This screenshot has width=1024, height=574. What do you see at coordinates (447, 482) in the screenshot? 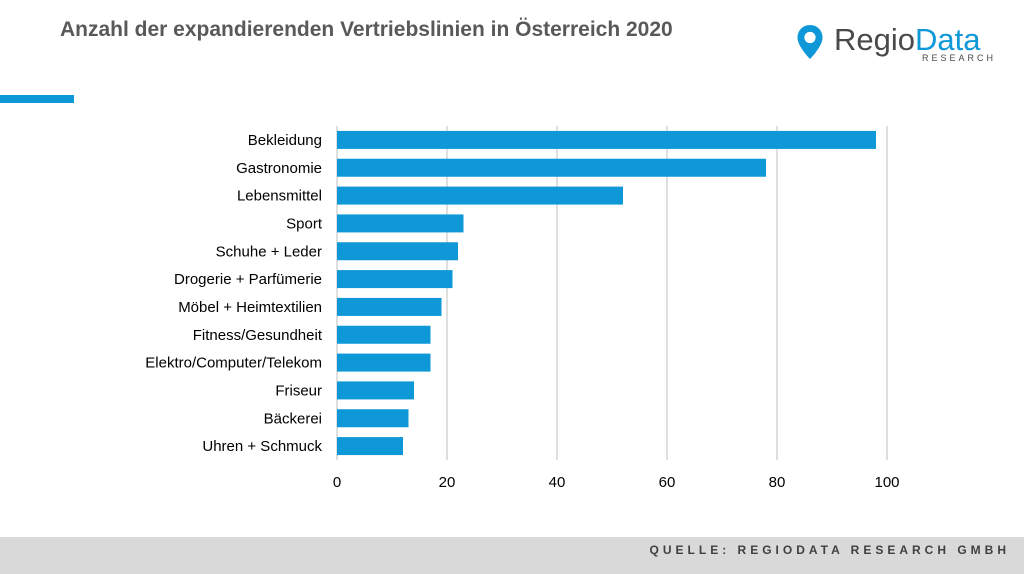
I see `x-tick-label-1: 20` at bounding box center [447, 482].